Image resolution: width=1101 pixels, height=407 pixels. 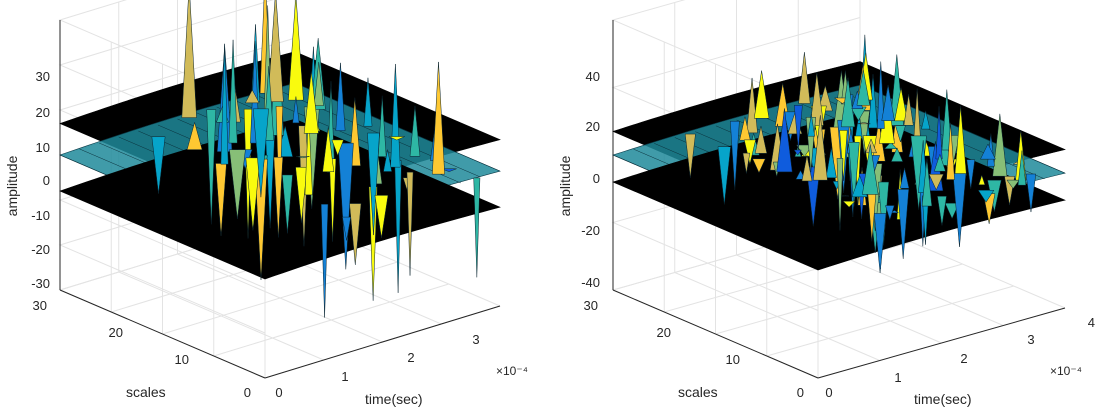 I want to click on z-tick-label: -10, so click(x=40, y=215).